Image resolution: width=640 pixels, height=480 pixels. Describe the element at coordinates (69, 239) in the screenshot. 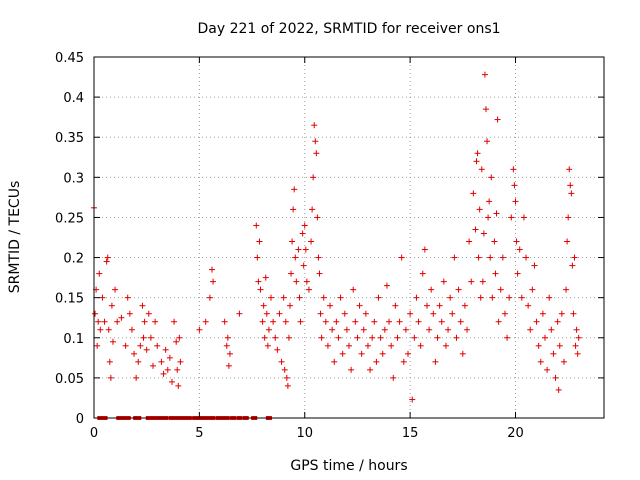

I see `y-tick-labels: 0 0.05 0.1 0.15 0.2 0.25 0.3 0.35 0.4 0.45` at that location.